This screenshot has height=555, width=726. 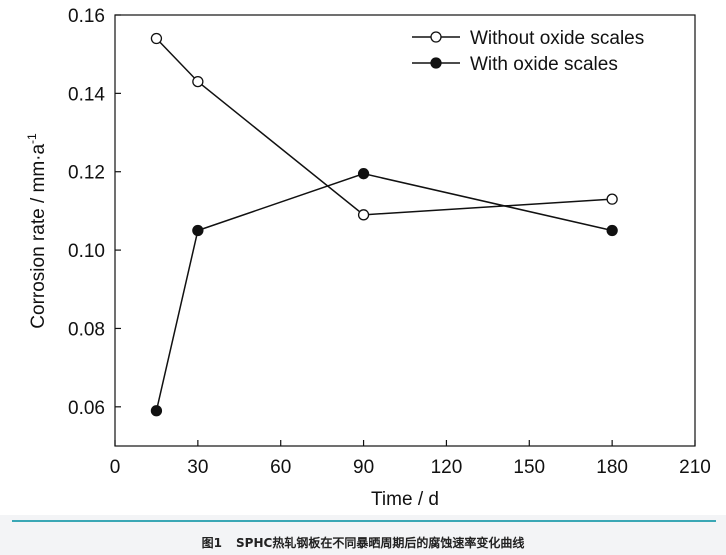 I want to click on y-axis-label: Corrosion rate / mm·a-1, so click(x=37, y=231).